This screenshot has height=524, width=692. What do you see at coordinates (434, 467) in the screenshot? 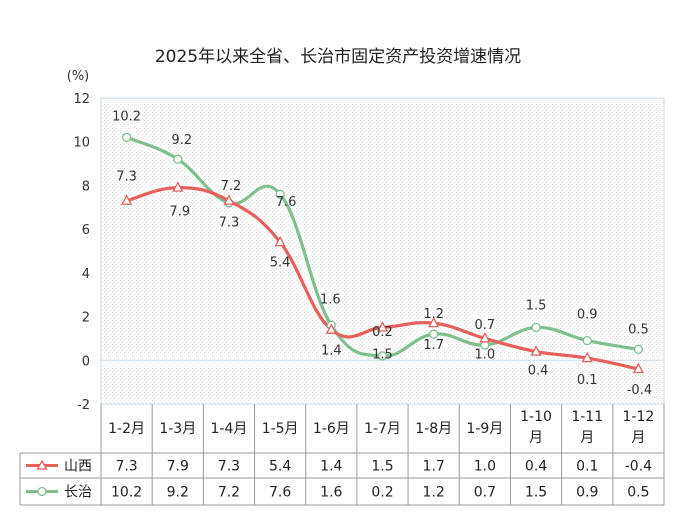
I see `table-cell-value: 1.7` at bounding box center [434, 467].